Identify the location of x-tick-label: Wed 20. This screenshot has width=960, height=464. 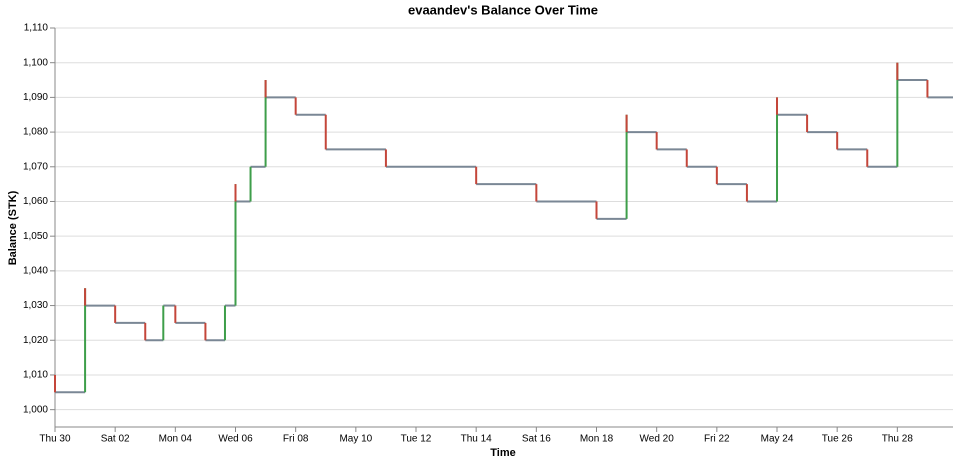
(657, 439).